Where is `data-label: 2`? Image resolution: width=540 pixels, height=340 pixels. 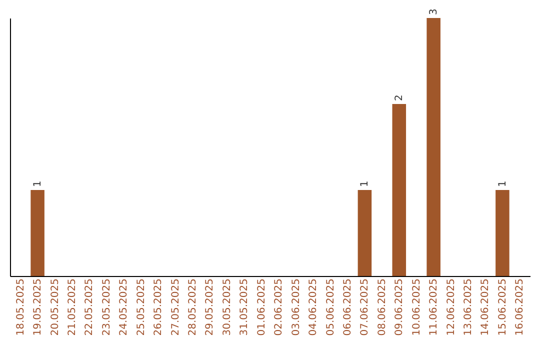
data-label: 2 is located at coordinates (400, 97).